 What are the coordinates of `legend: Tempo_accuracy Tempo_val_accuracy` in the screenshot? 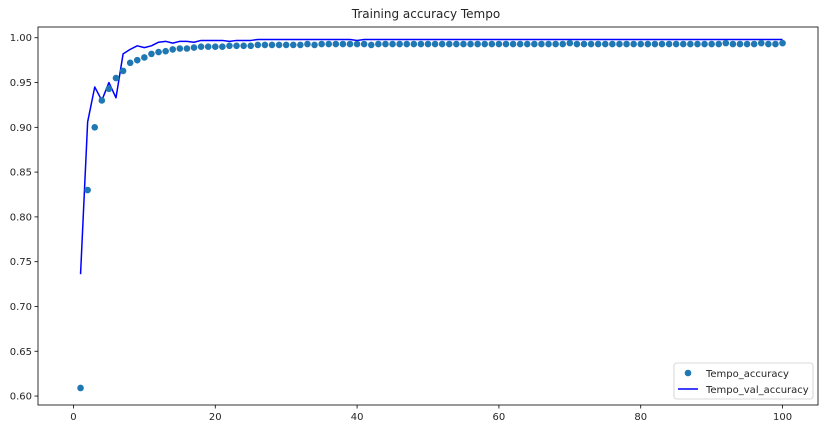 It's located at (743, 381).